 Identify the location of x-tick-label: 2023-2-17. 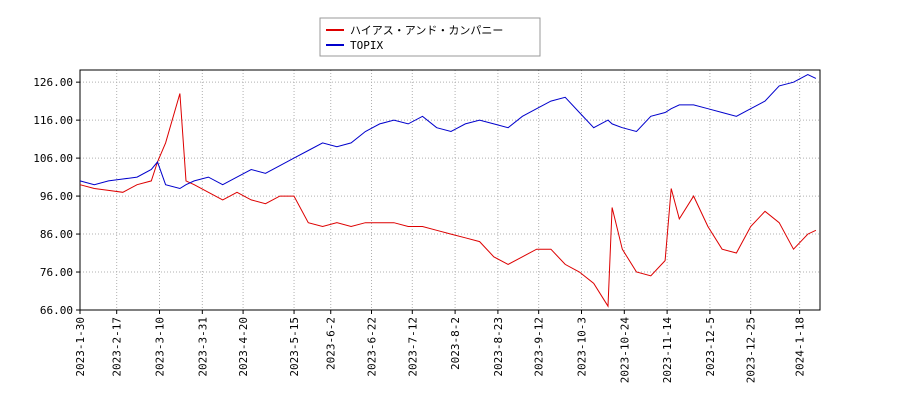
(117, 347).